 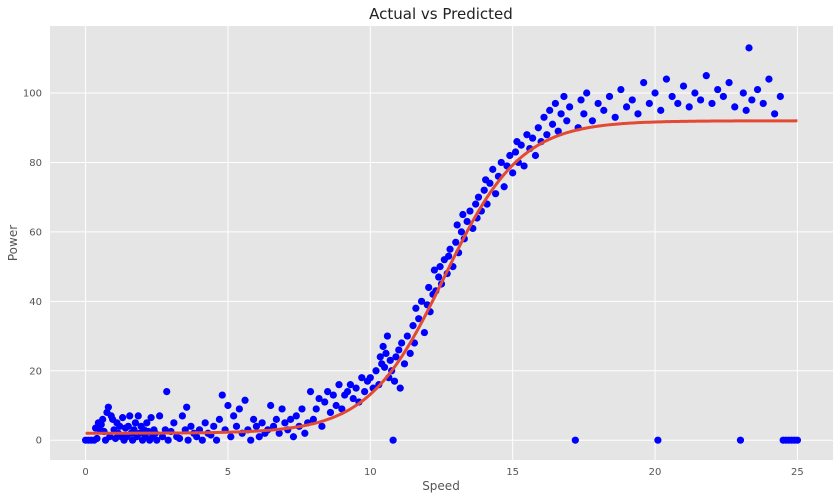 I want to click on y-axis-label: Power, so click(x=13, y=243).